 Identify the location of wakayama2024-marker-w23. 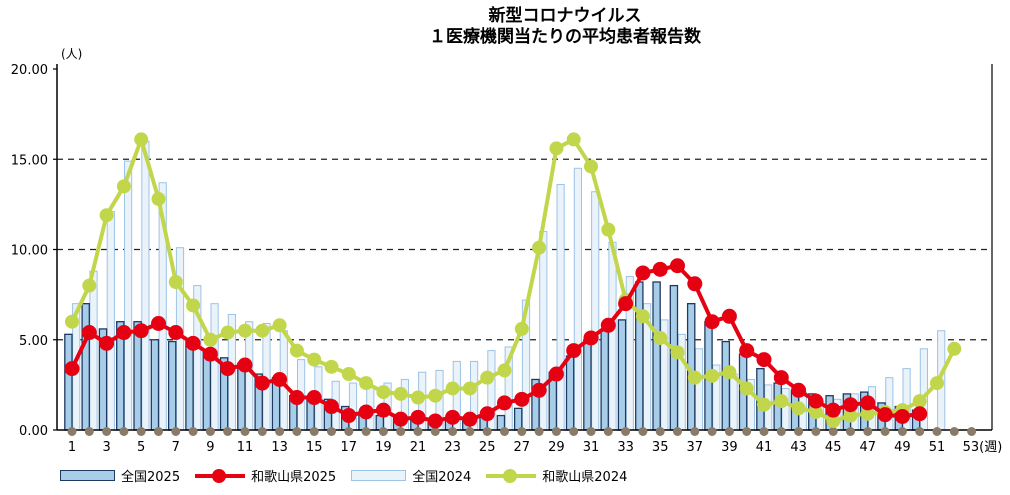
(452, 388).